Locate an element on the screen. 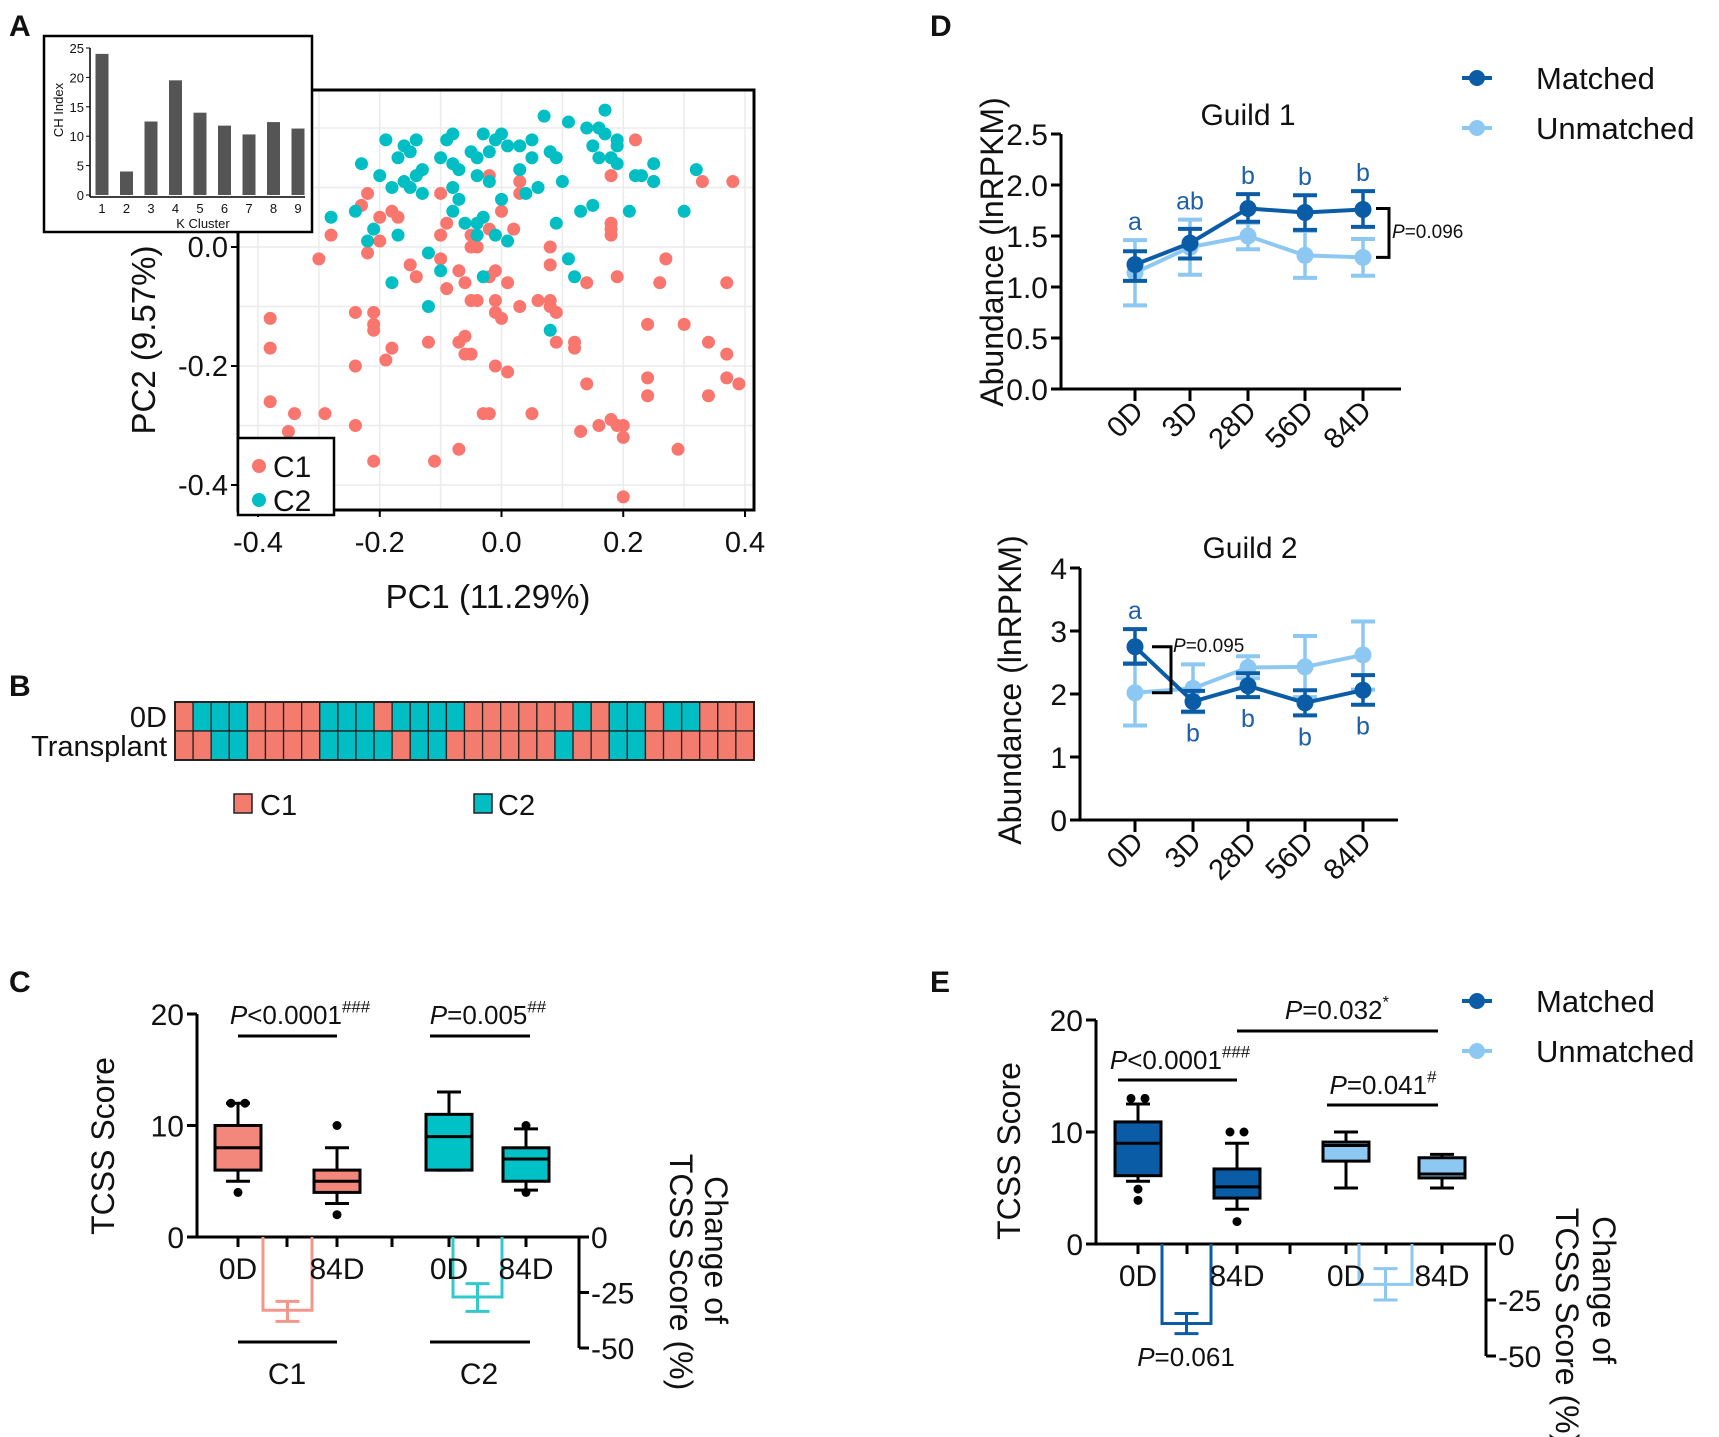 Image resolution: width=1719 pixels, height=1437 pixels. y-tick-label: 3 is located at coordinates (1058, 632).